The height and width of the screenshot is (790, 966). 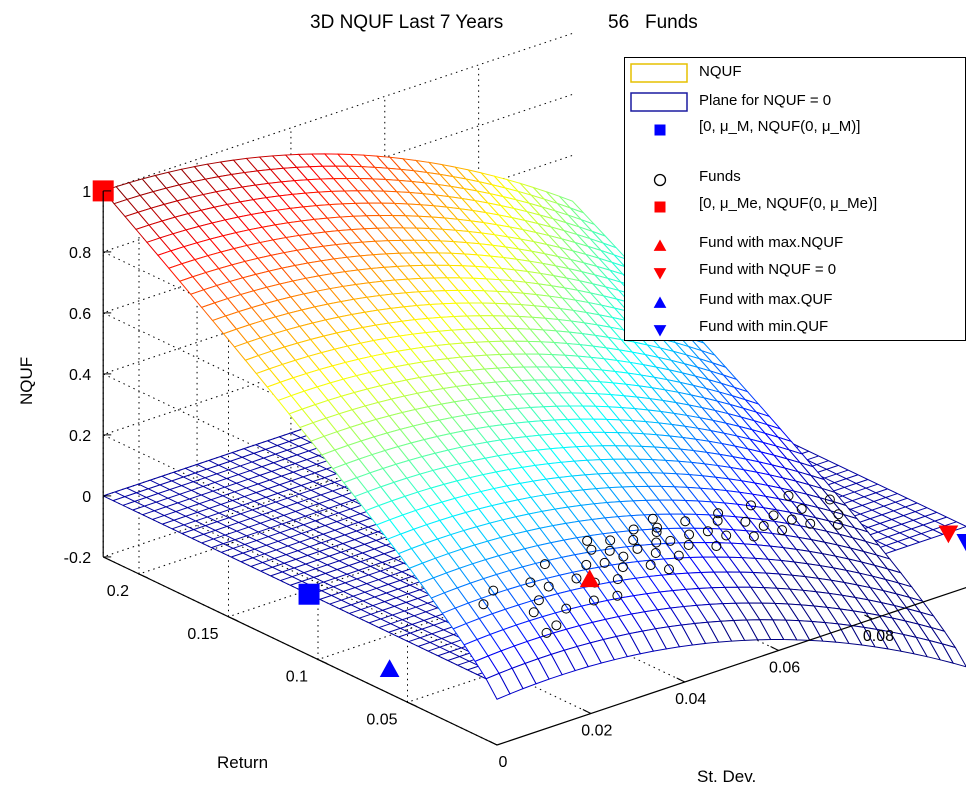 I want to click on legend-label: Fund with max.NQUF, so click(x=771, y=242).